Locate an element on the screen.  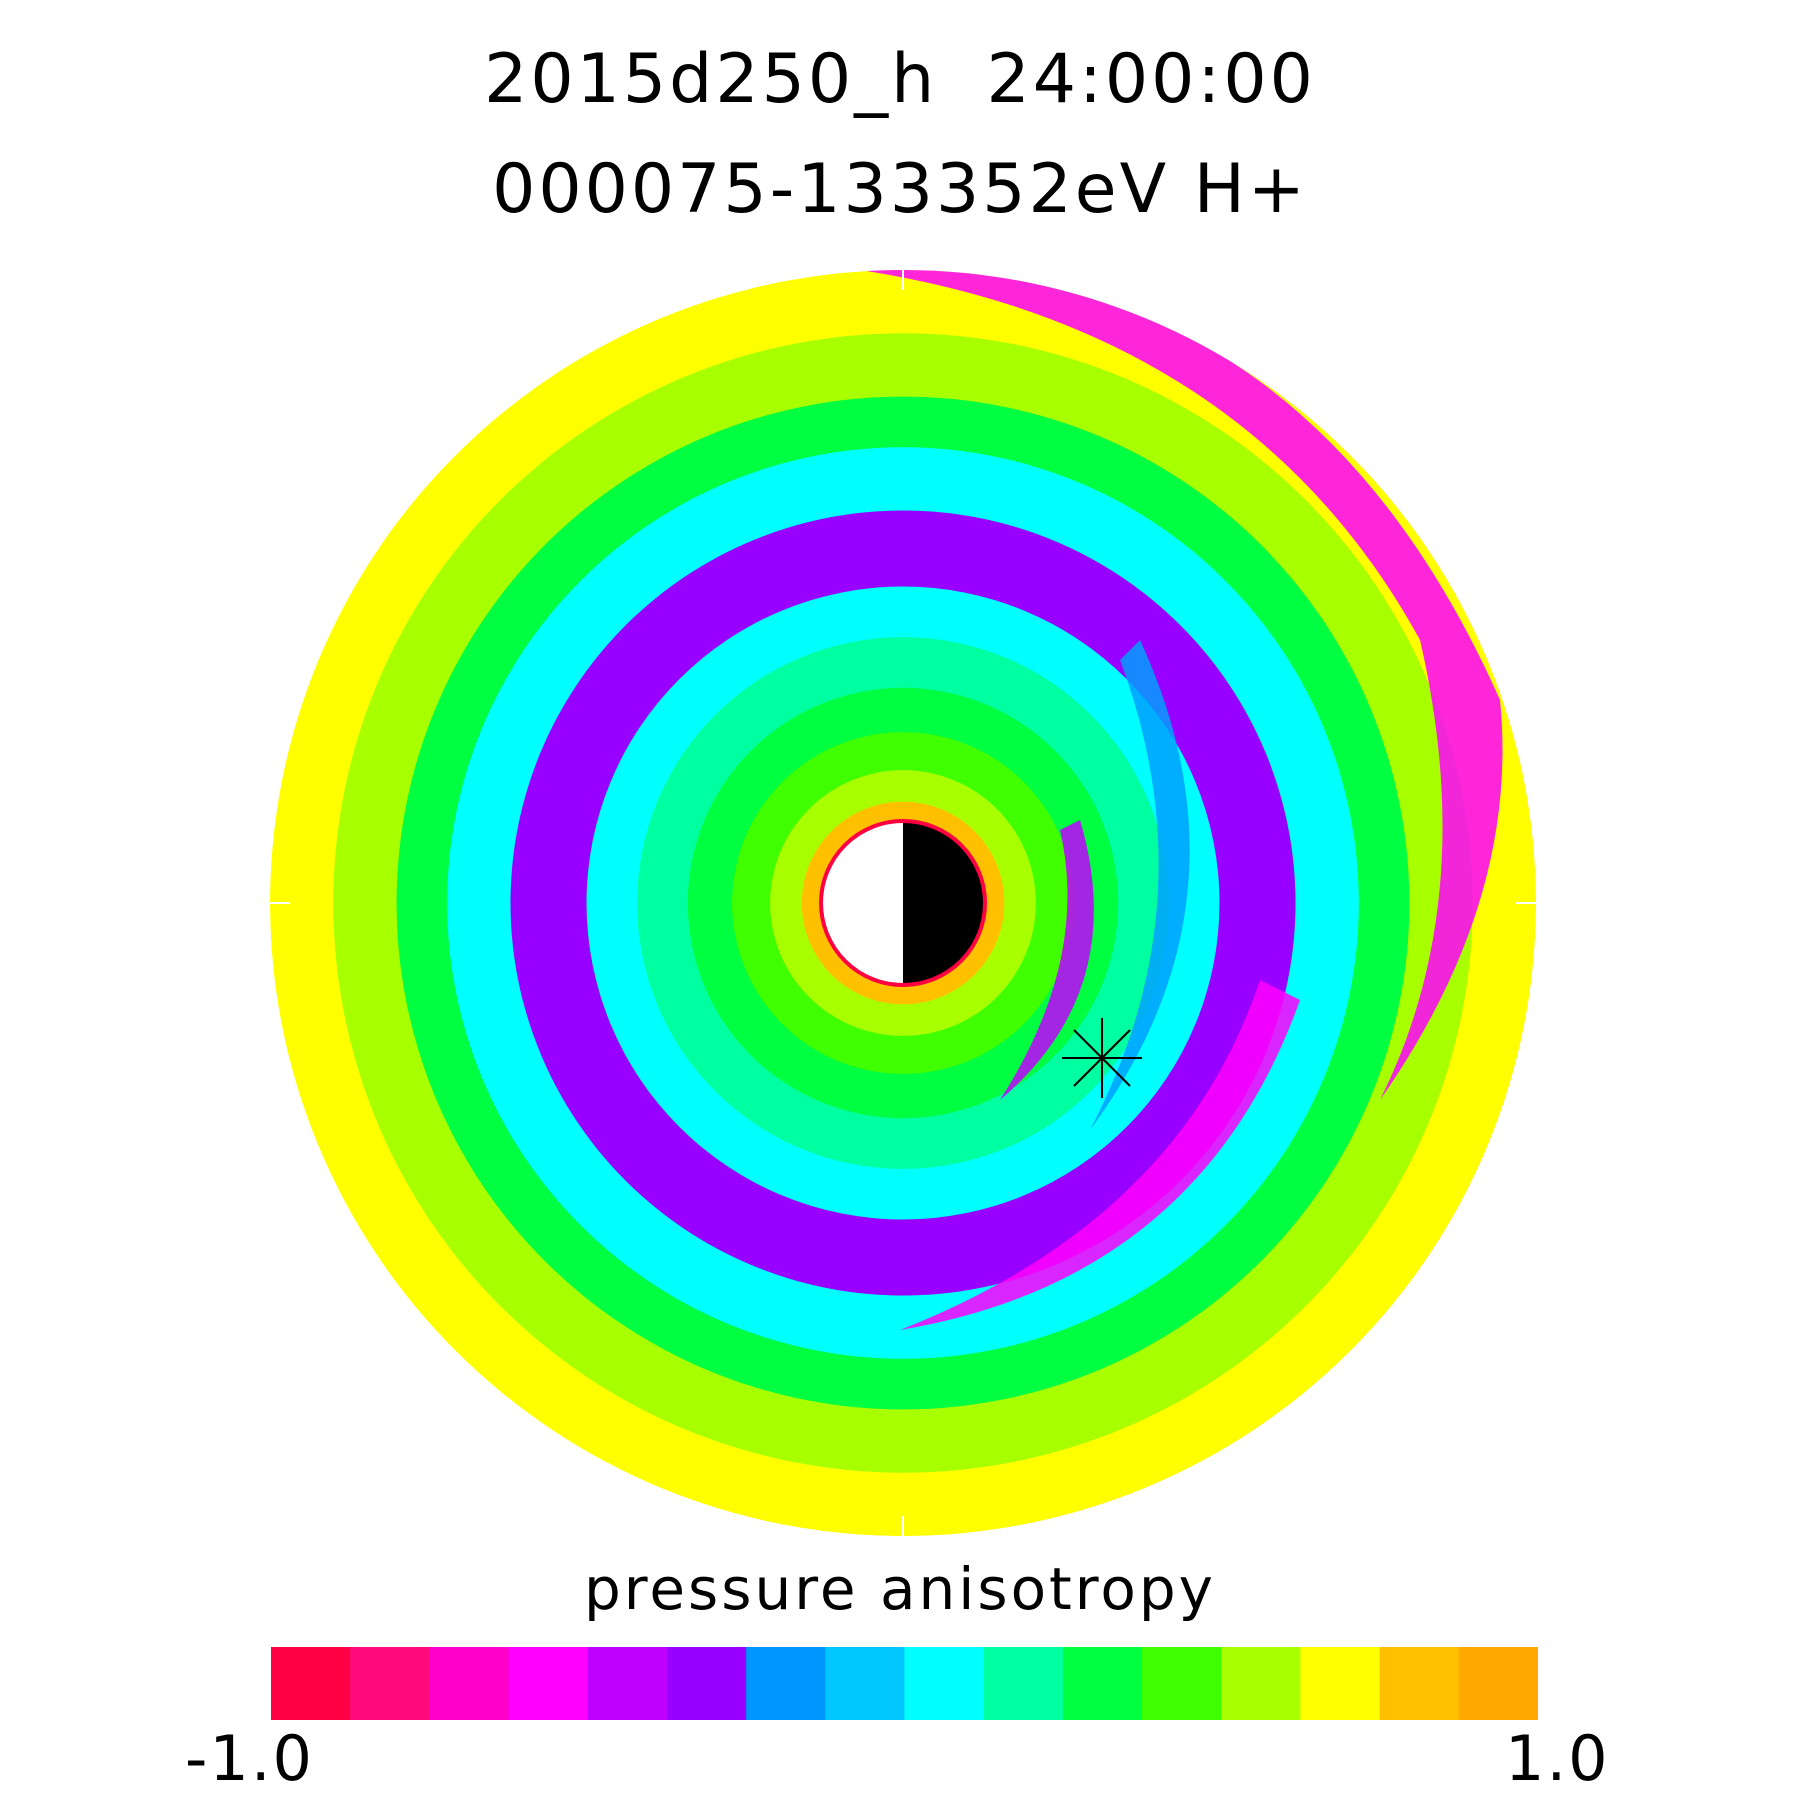
earth-symbol is located at coordinates (903, 903).